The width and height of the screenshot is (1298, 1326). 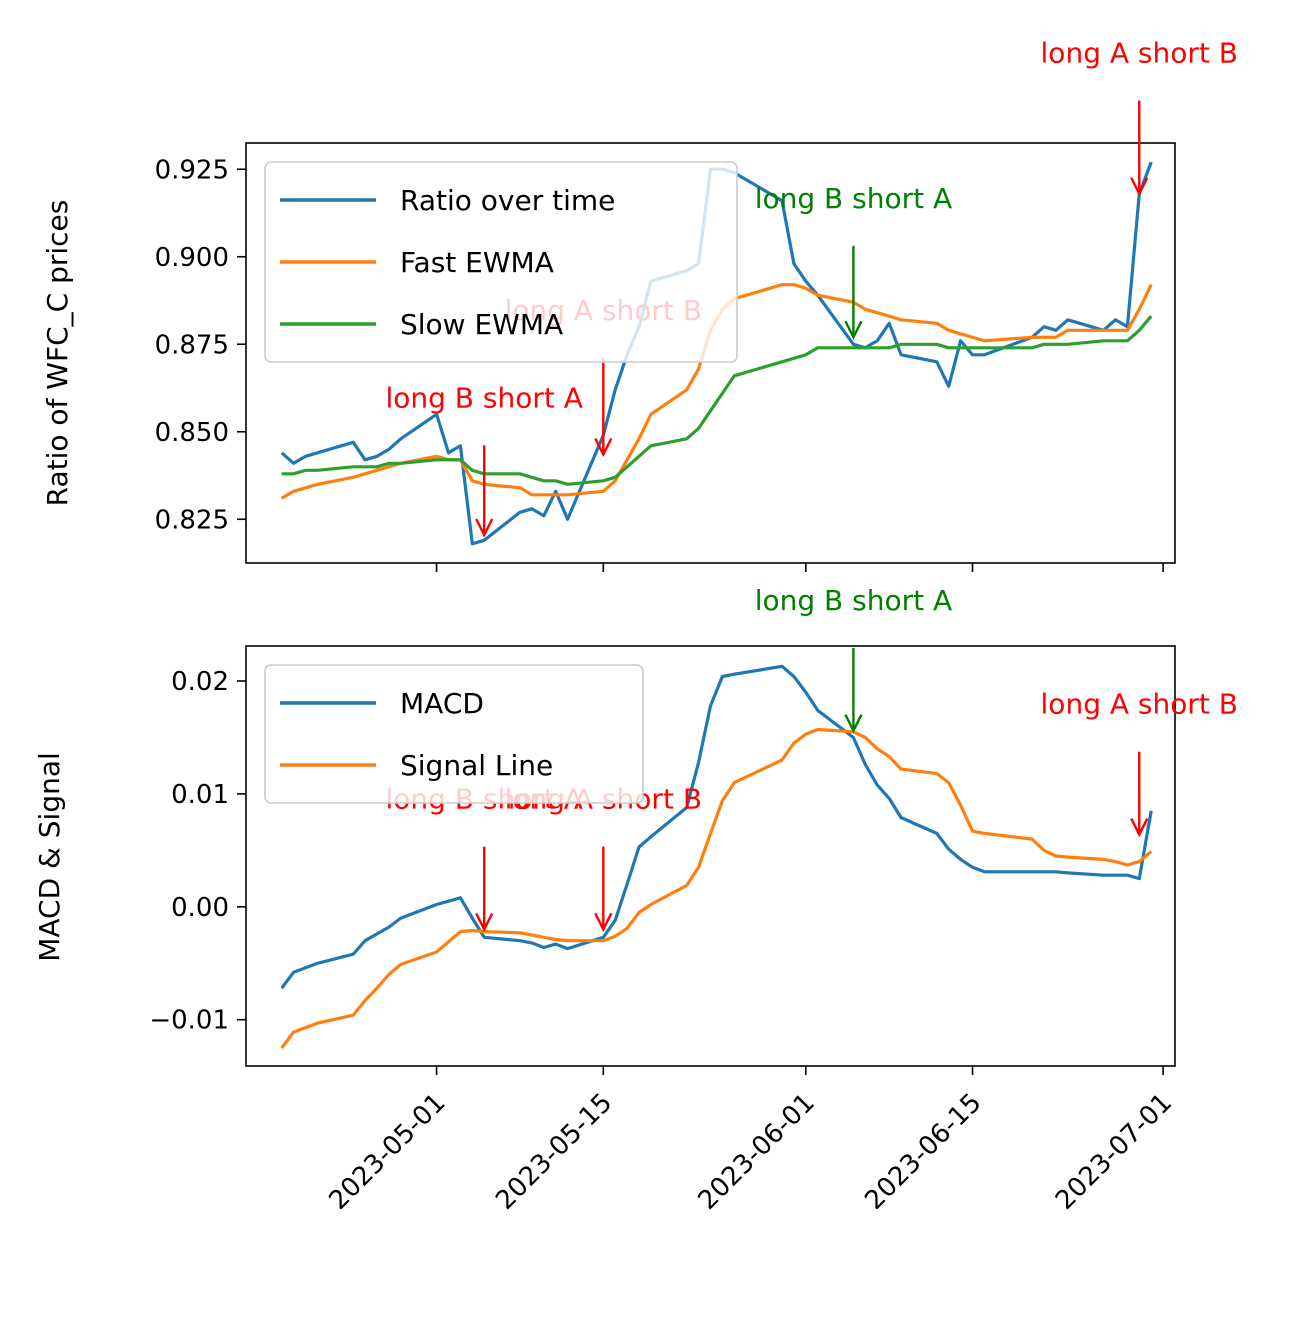 What do you see at coordinates (192, 345) in the screenshot?
I see `y-tick-label: 0.875` at bounding box center [192, 345].